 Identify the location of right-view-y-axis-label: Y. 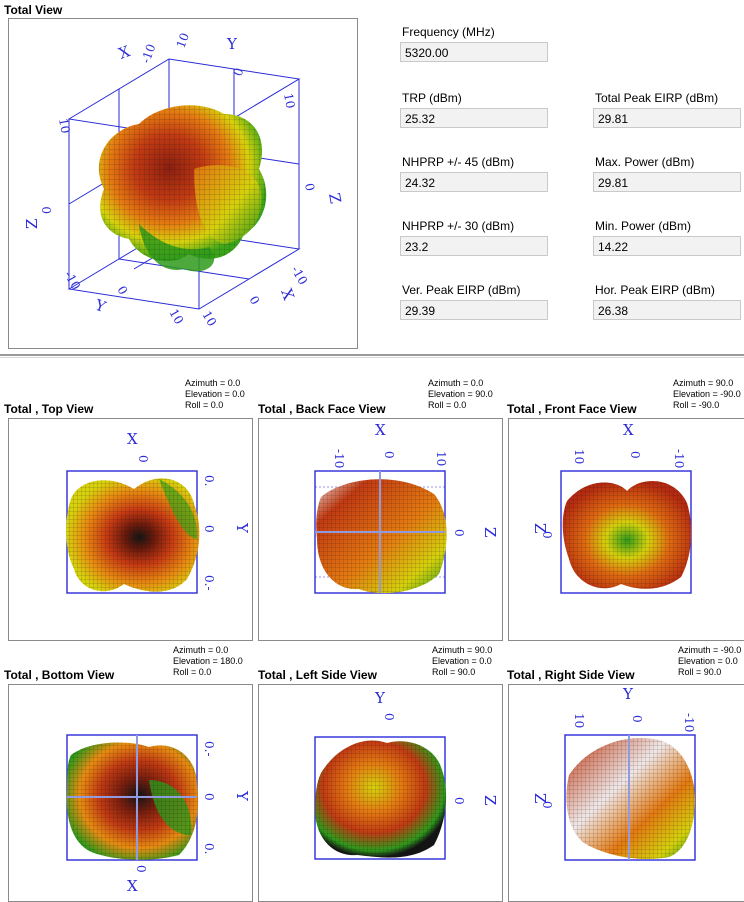
(628, 694).